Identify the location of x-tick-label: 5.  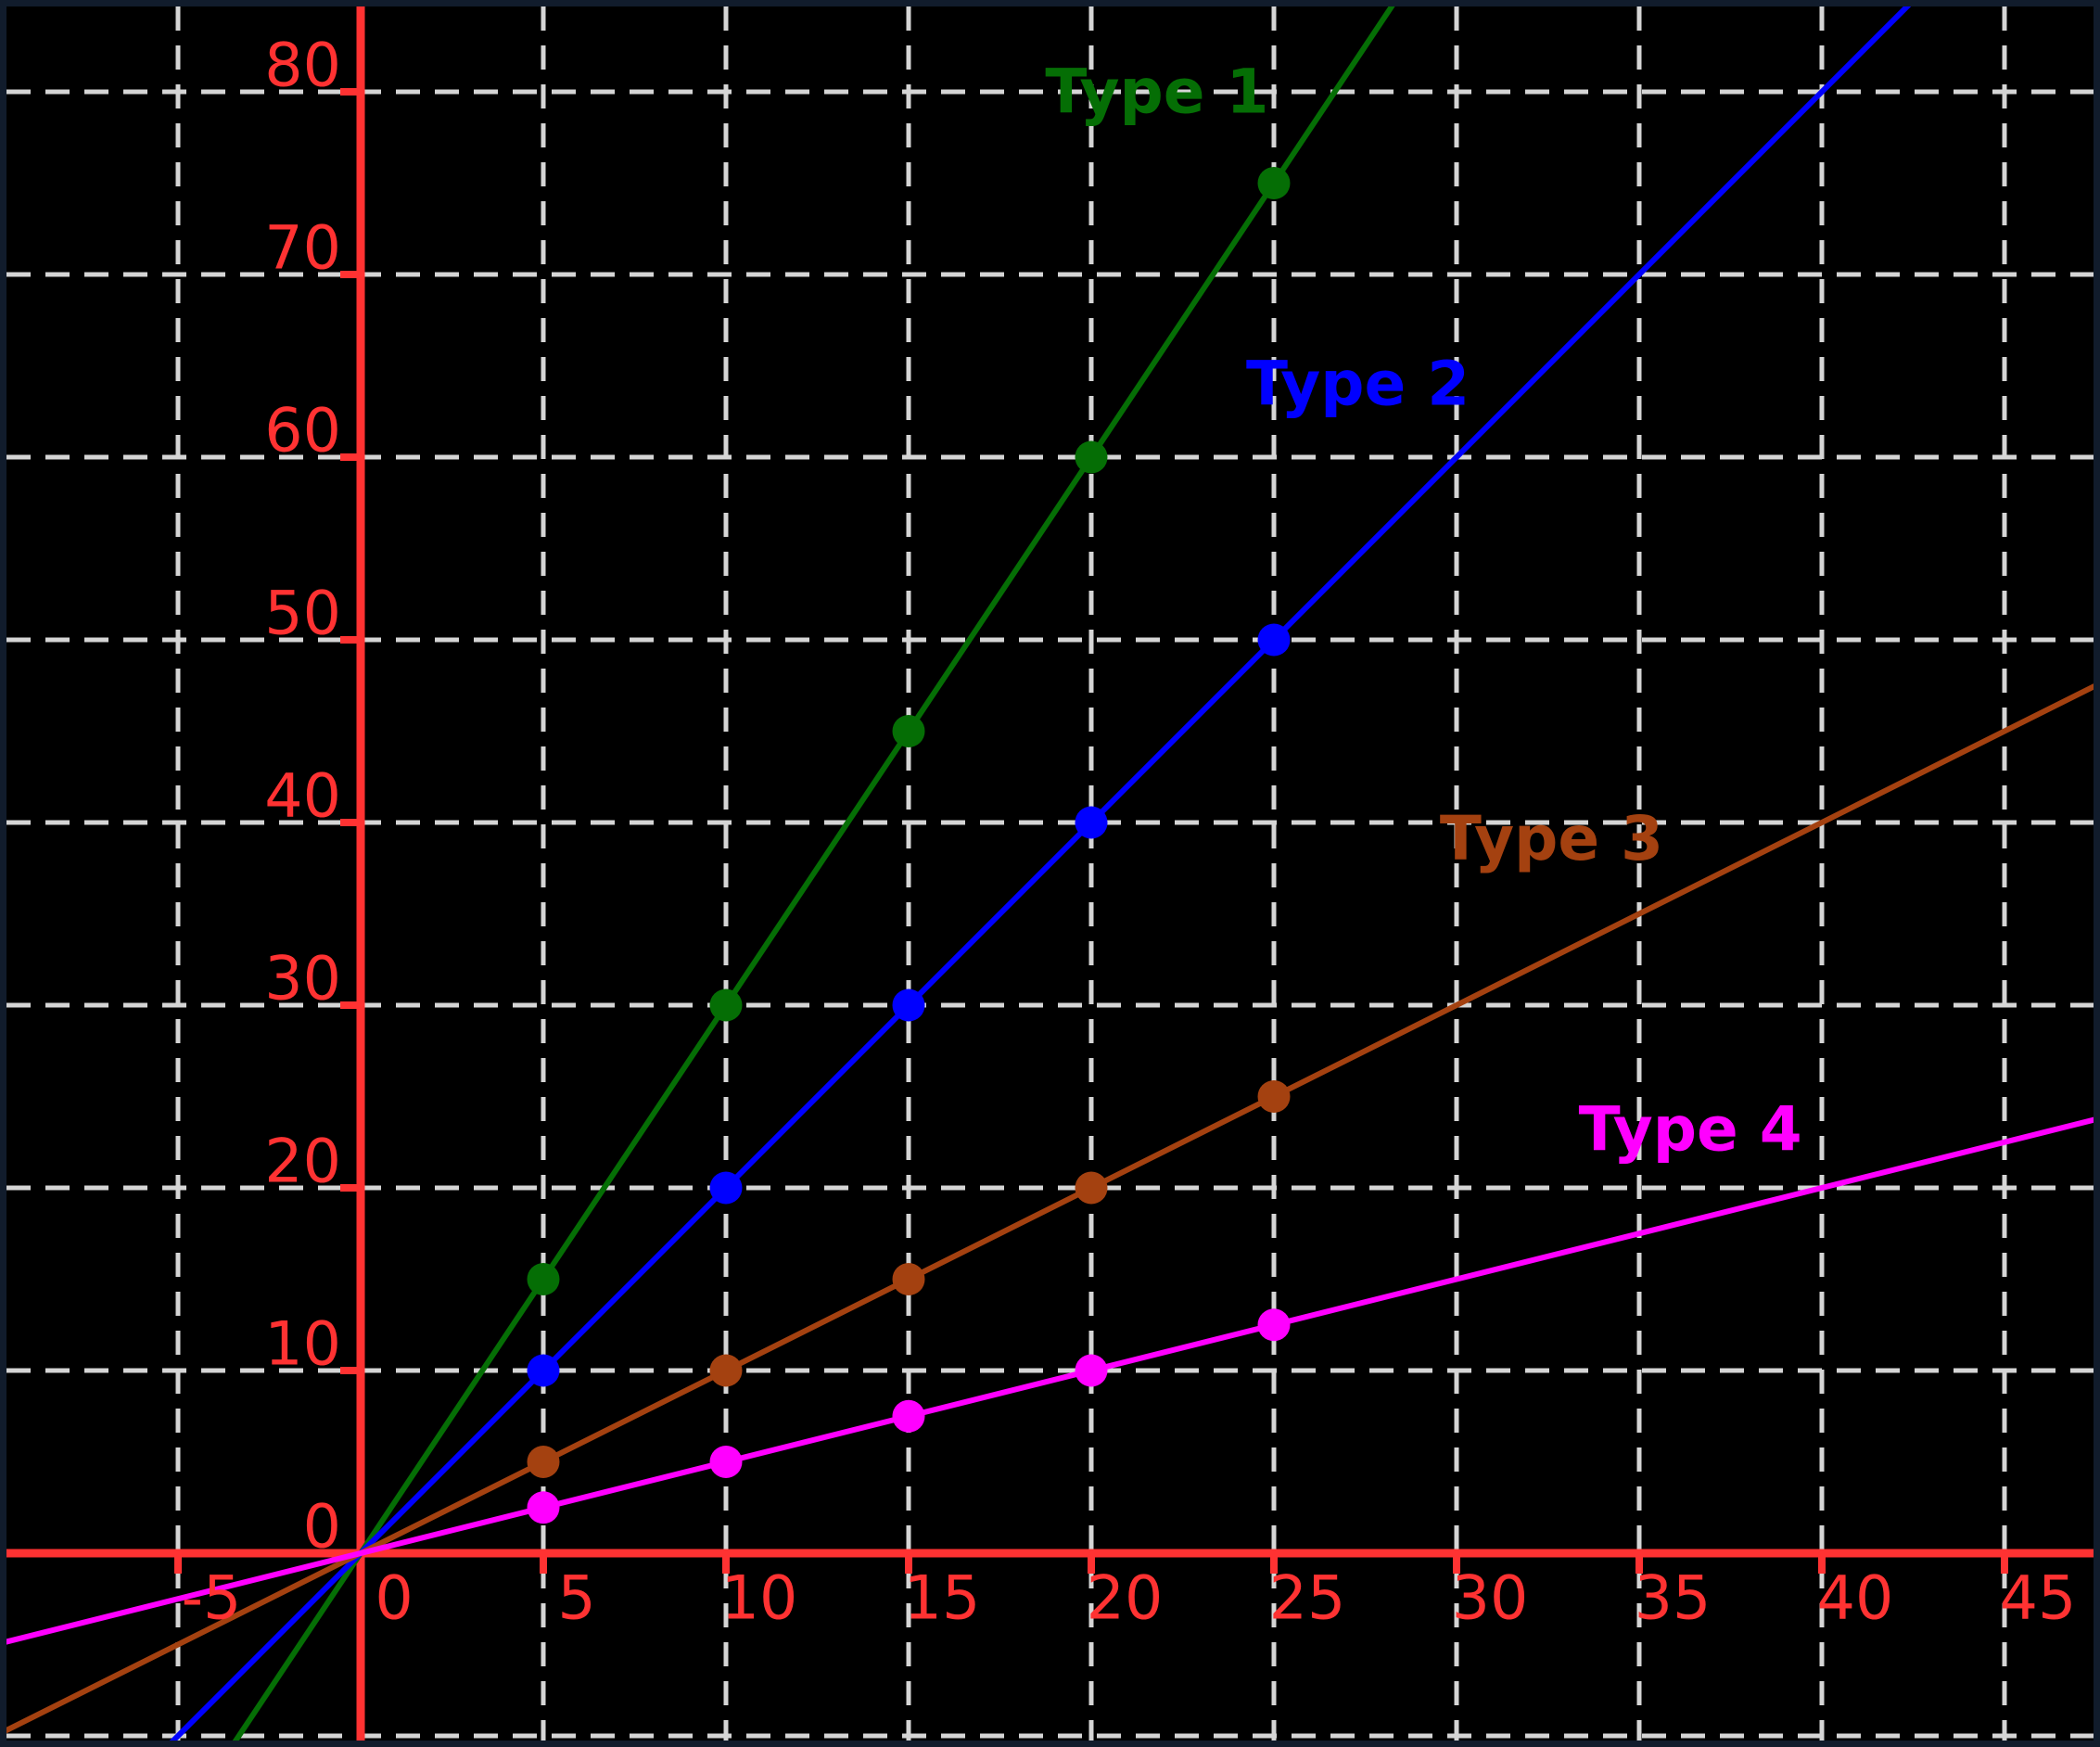
(576, 1599).